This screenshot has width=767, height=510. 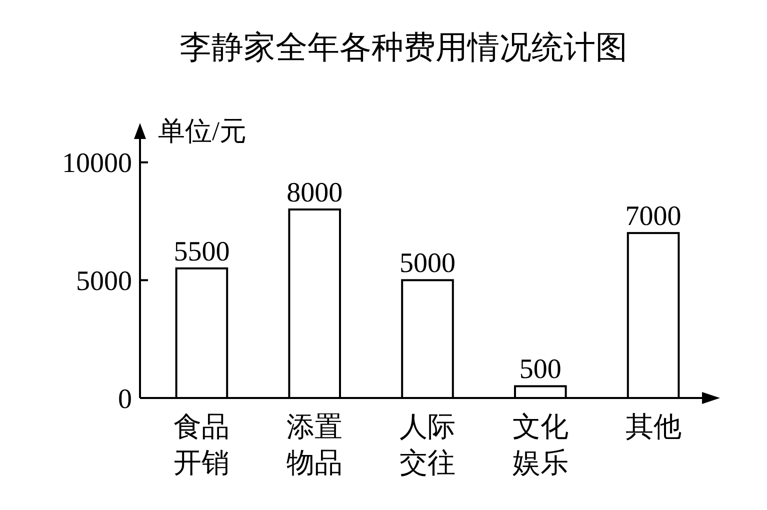 What do you see at coordinates (104, 281) in the screenshot?
I see `y-tick-label: 5000` at bounding box center [104, 281].